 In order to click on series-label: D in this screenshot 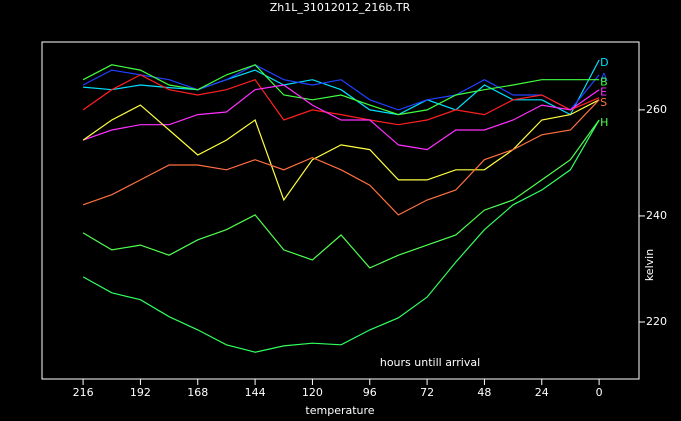, I will do `click(604, 62)`.